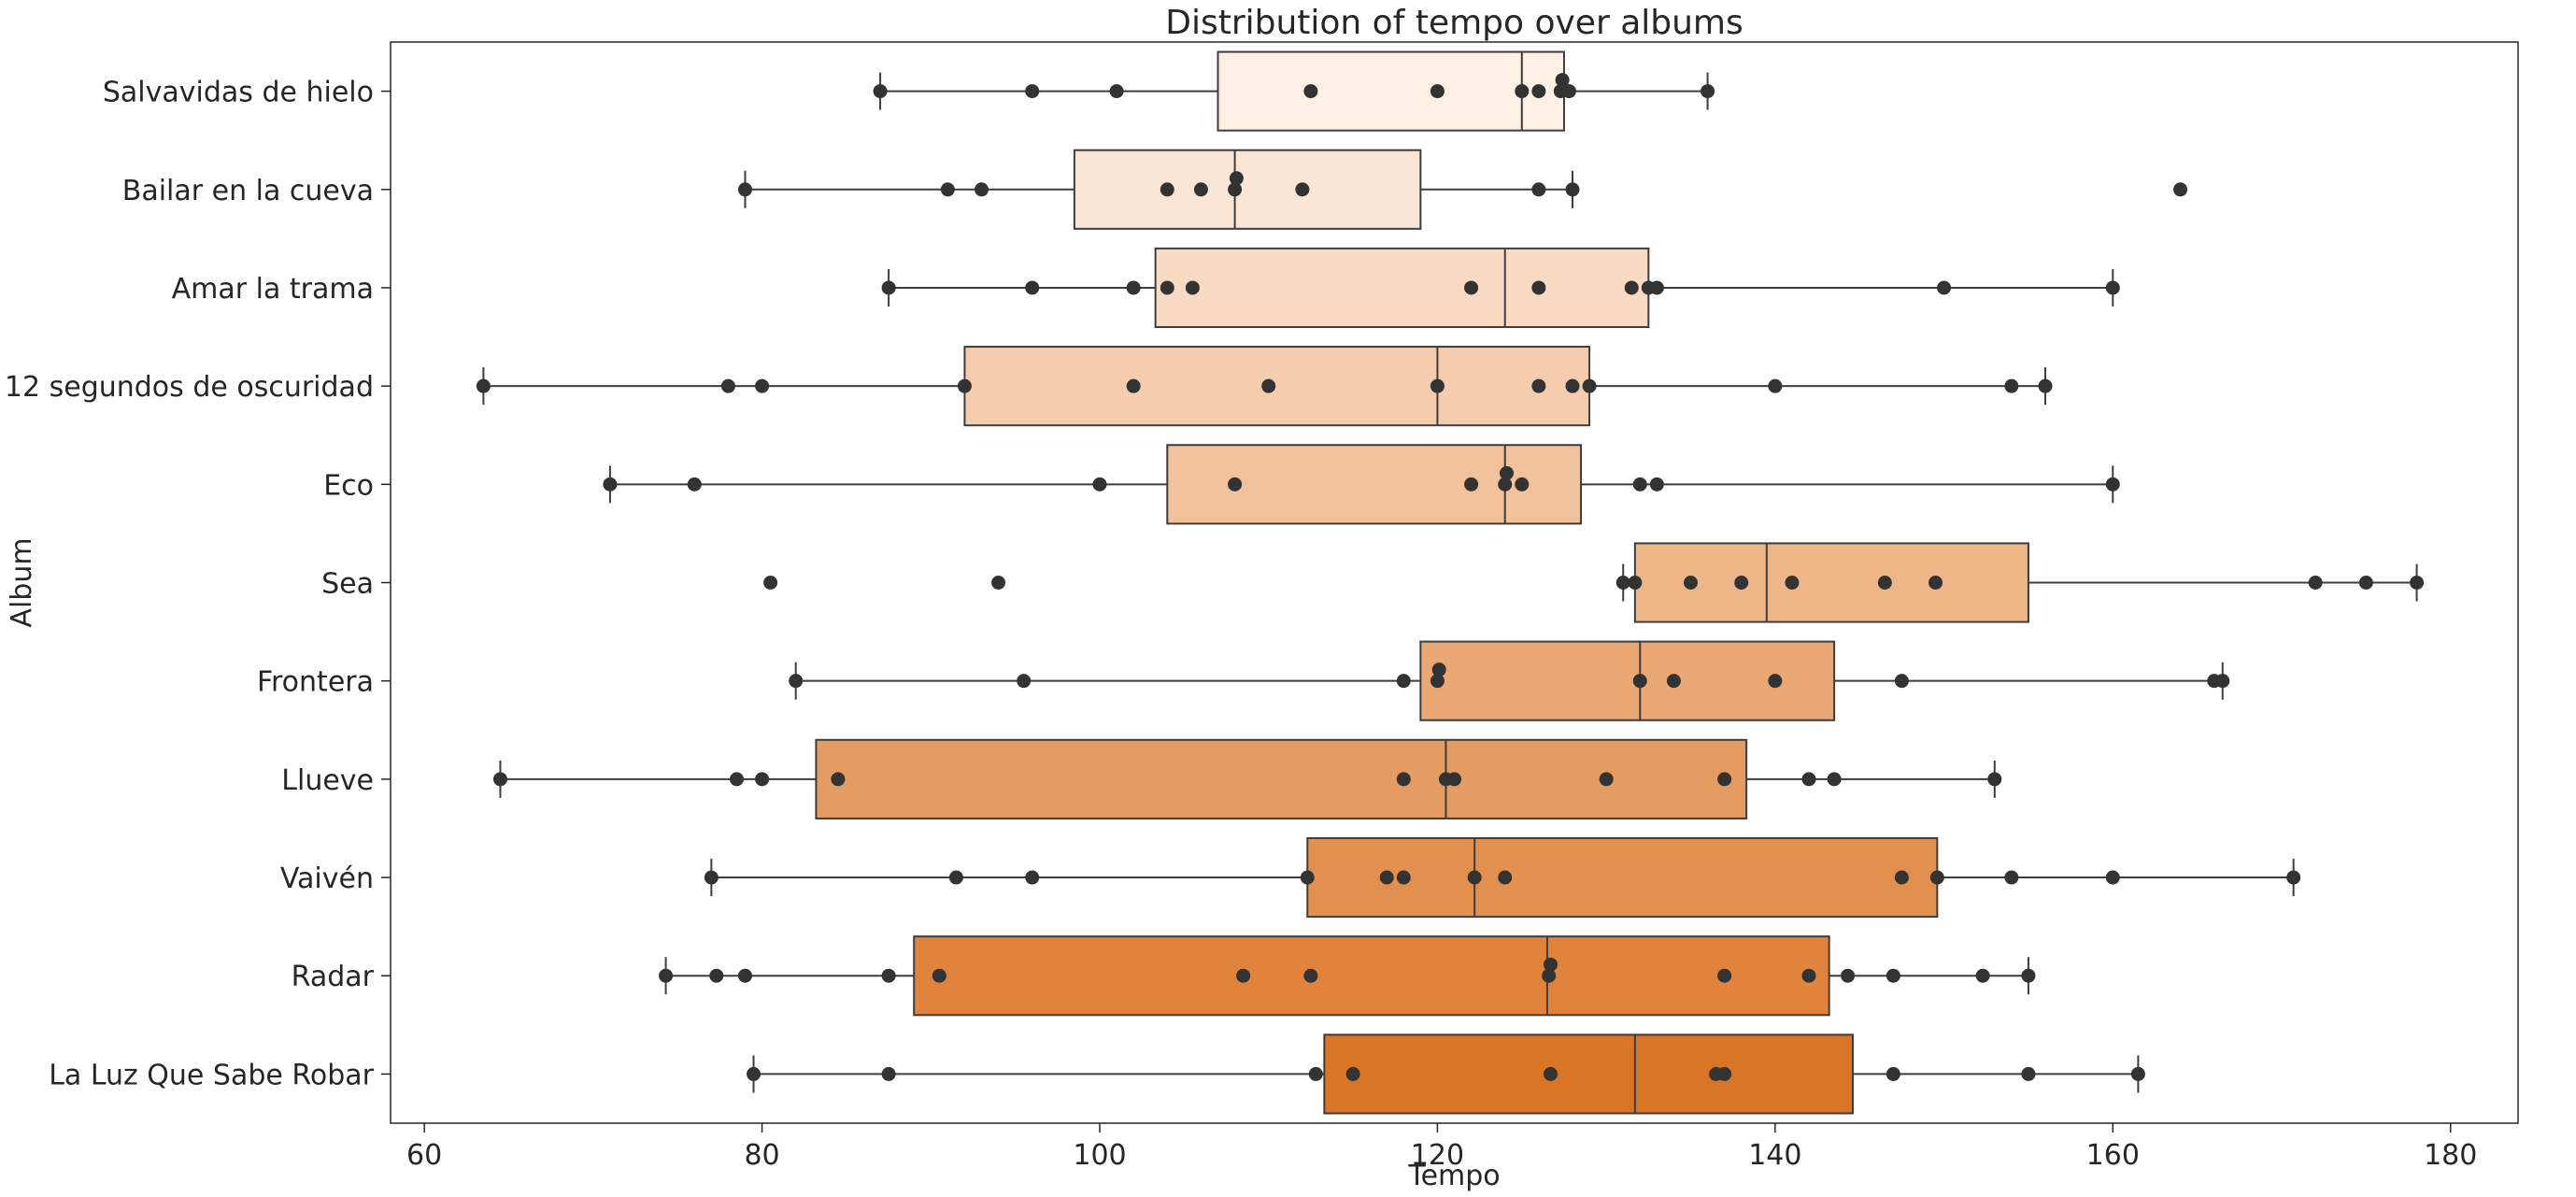 The width and height of the screenshot is (2576, 1197). I want to click on x-tick-label: 80, so click(762, 1156).